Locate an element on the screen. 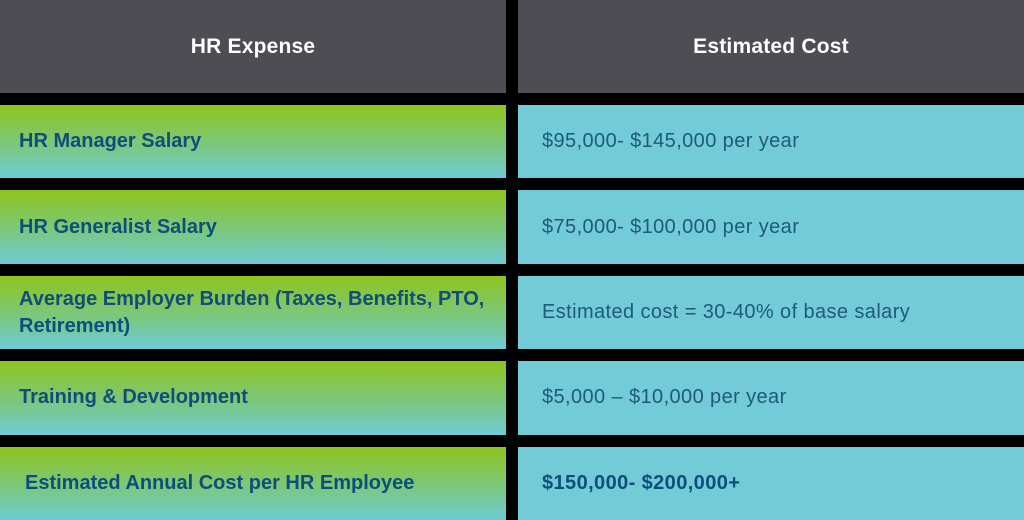 The width and height of the screenshot is (1024, 520). expense-label: HR Manager Salary is located at coordinates (110, 141).